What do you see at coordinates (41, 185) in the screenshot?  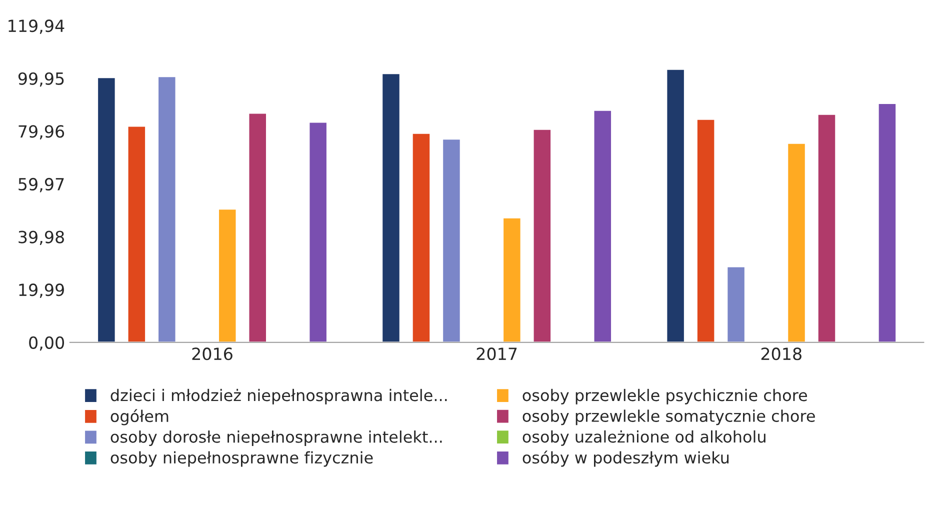 I see `y-tick-label: 59,97` at bounding box center [41, 185].